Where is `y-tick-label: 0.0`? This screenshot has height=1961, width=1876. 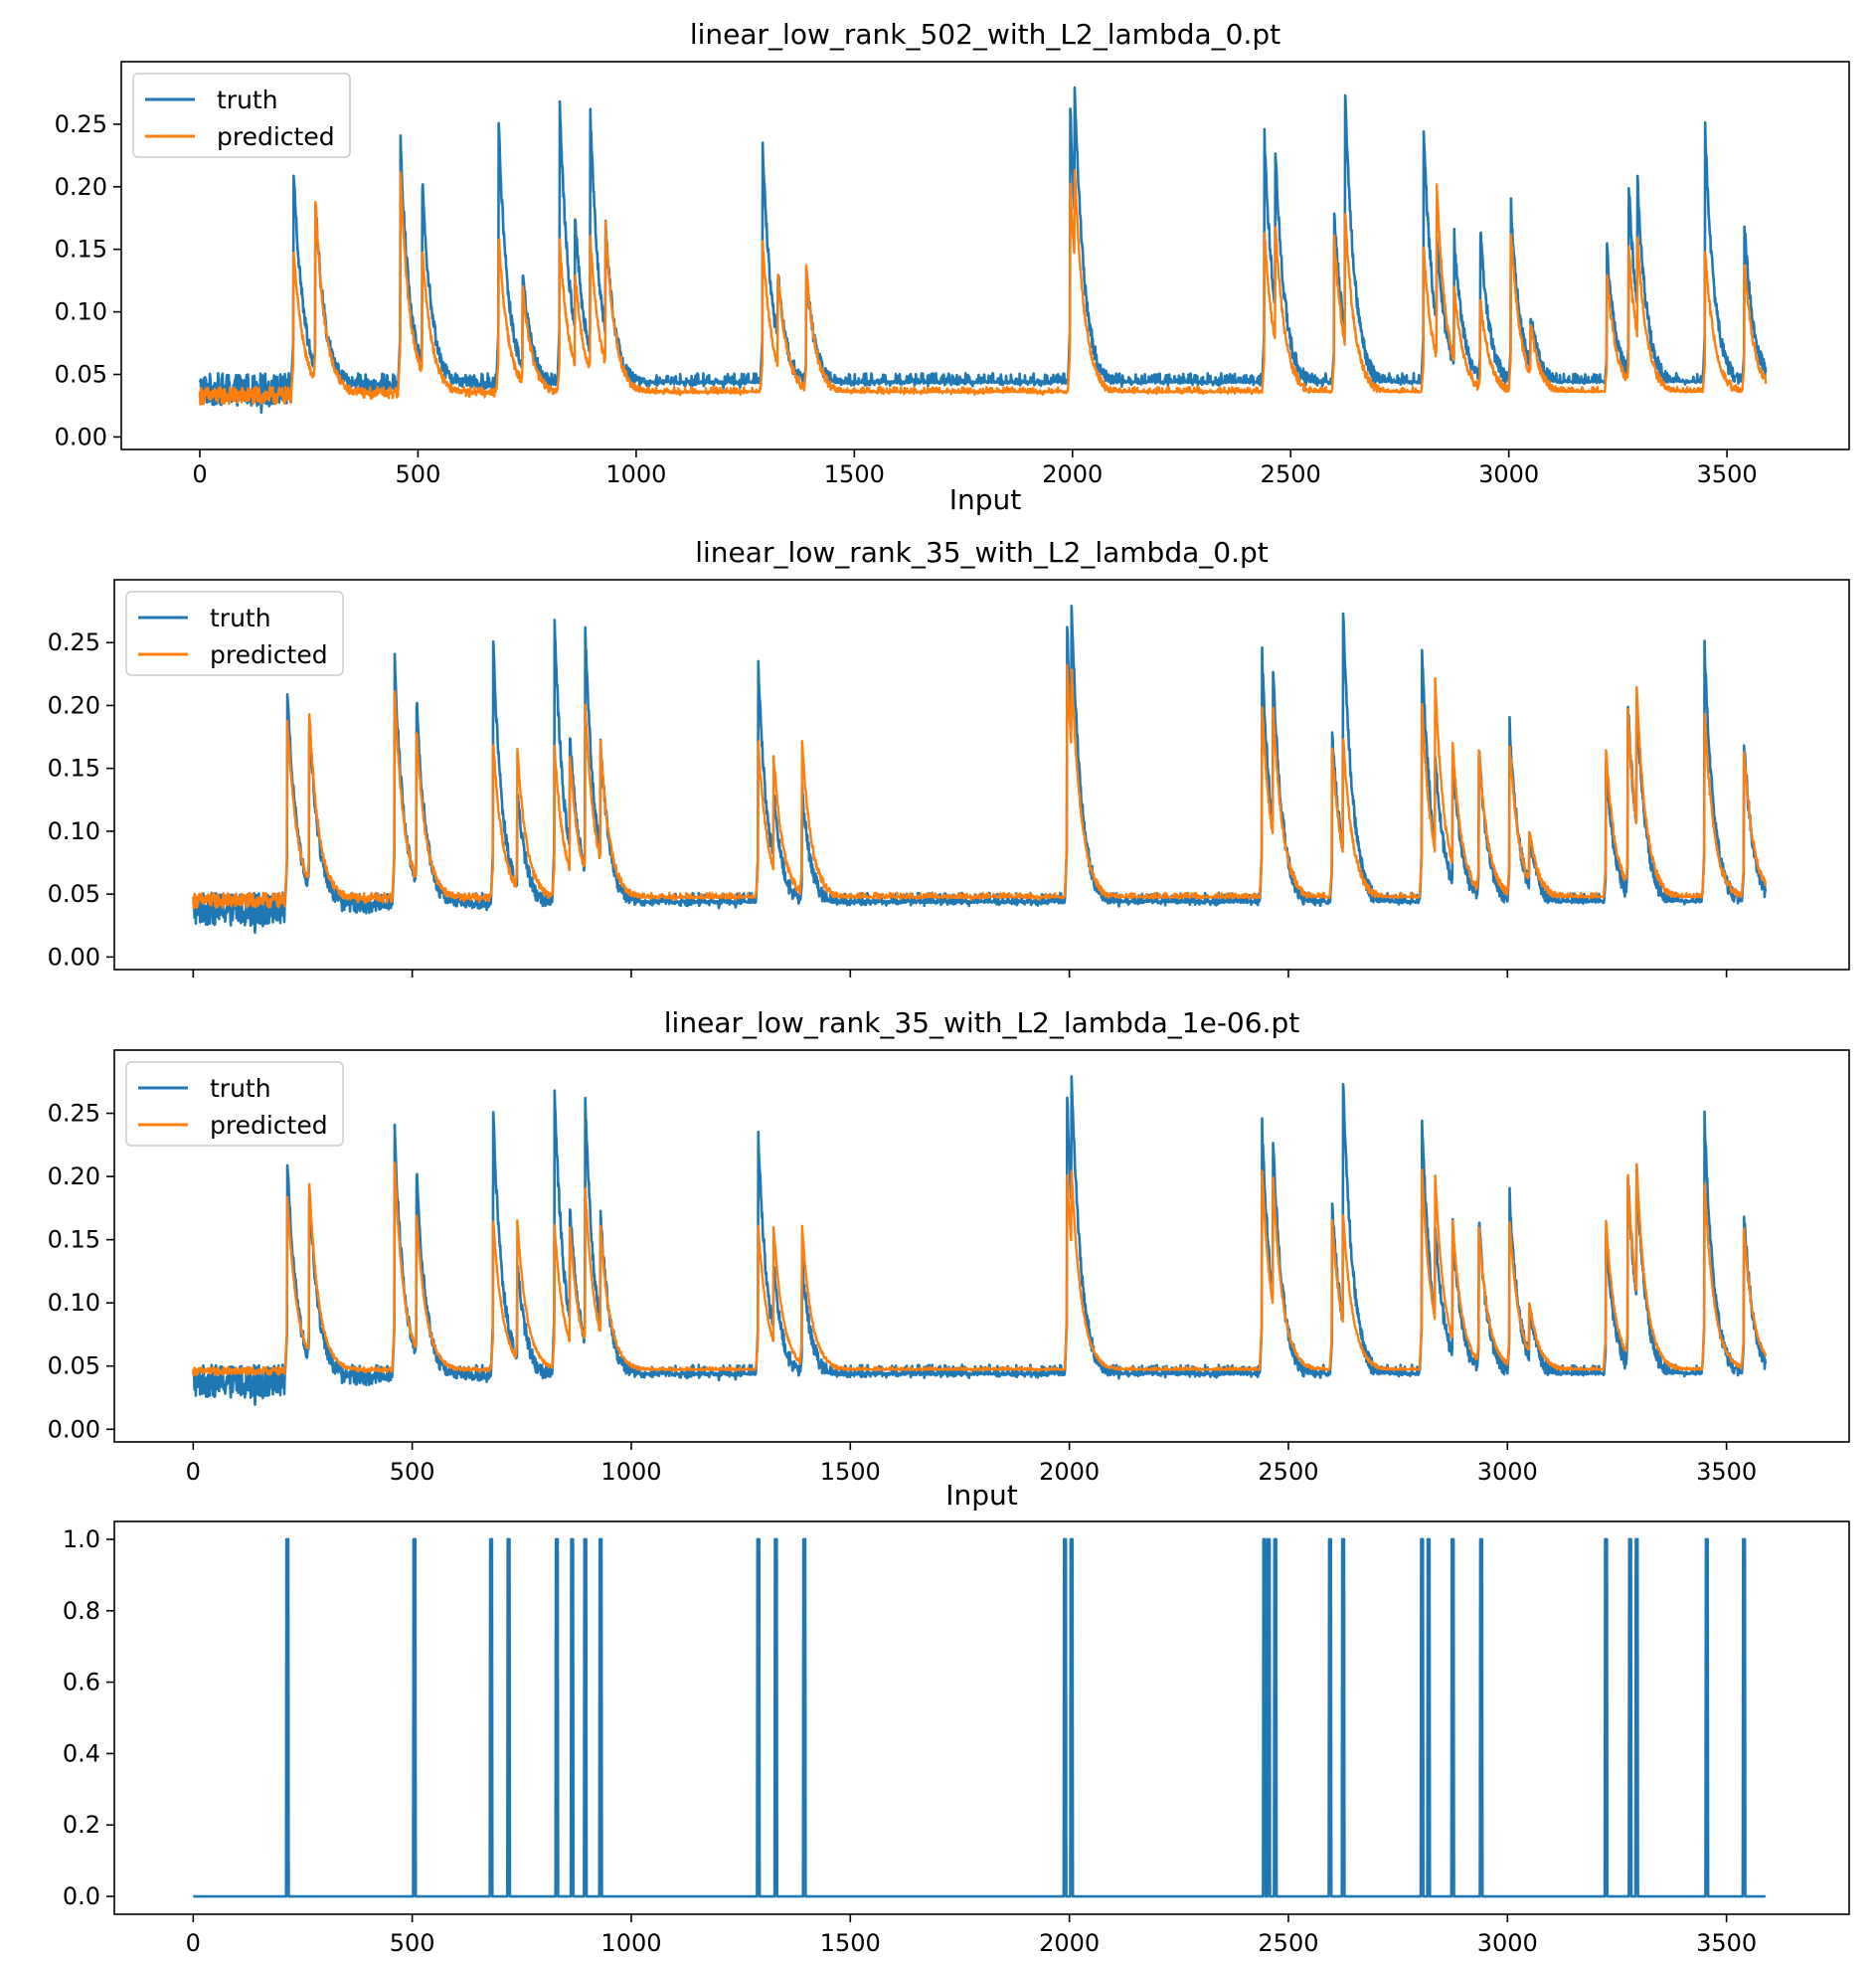 y-tick-label: 0.0 is located at coordinates (81, 1896).